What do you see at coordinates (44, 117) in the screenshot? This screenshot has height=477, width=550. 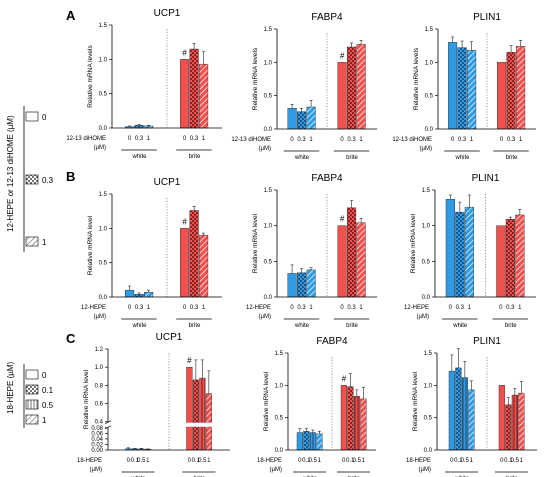 I see `legend-top-label-0: 0` at bounding box center [44, 117].